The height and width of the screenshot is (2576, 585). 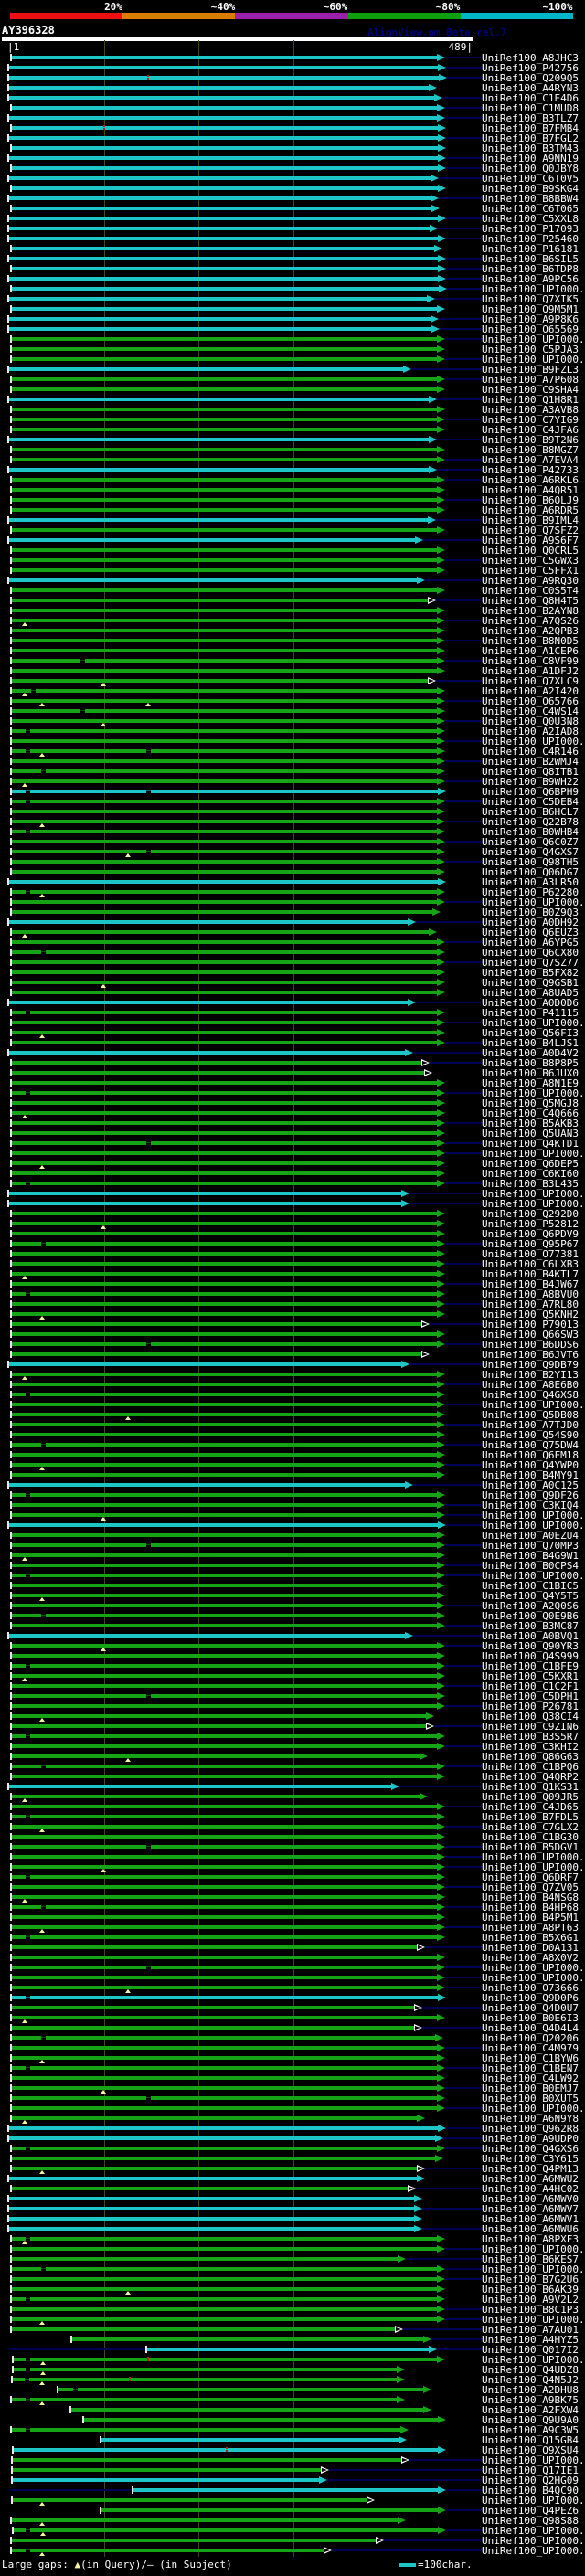 What do you see at coordinates (531, 802) in the screenshot?
I see `hit-label: UniRef100_C5DEB4` at bounding box center [531, 802].